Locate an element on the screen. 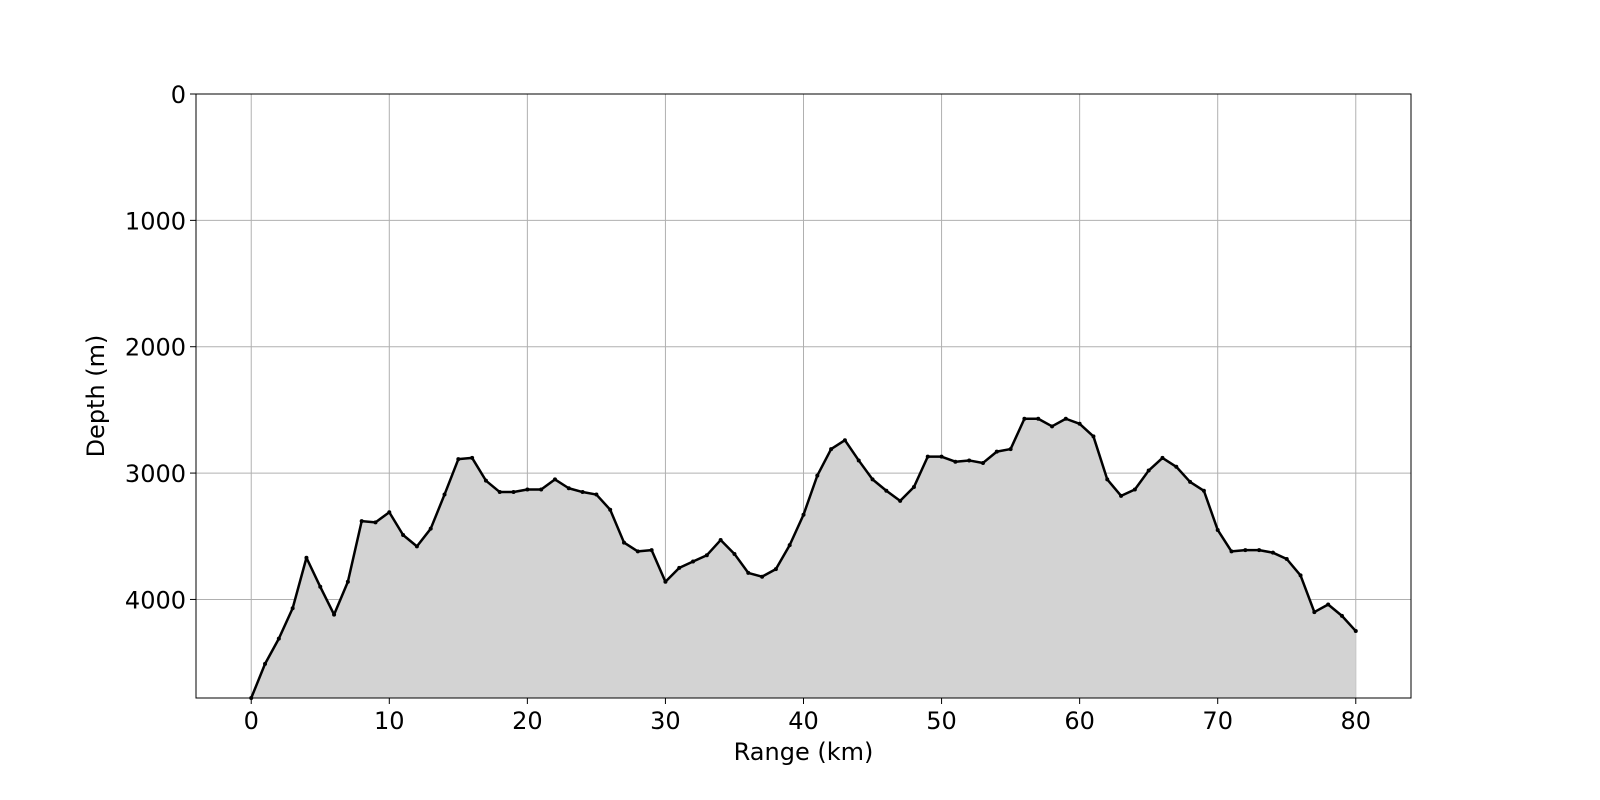 The height and width of the screenshot is (800, 1600). x-tick-label: 10 is located at coordinates (389, 721).